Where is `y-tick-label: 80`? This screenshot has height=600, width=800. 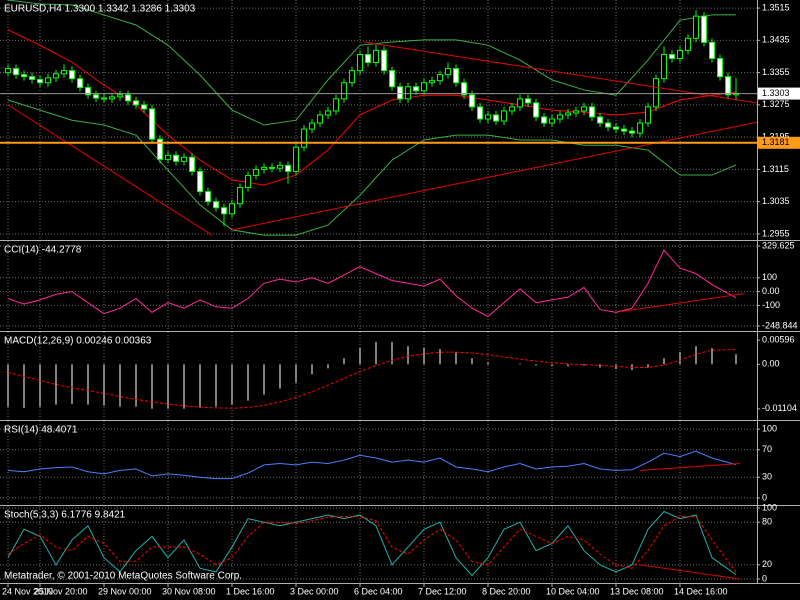
y-tick-label: 80 is located at coordinates (767, 522).